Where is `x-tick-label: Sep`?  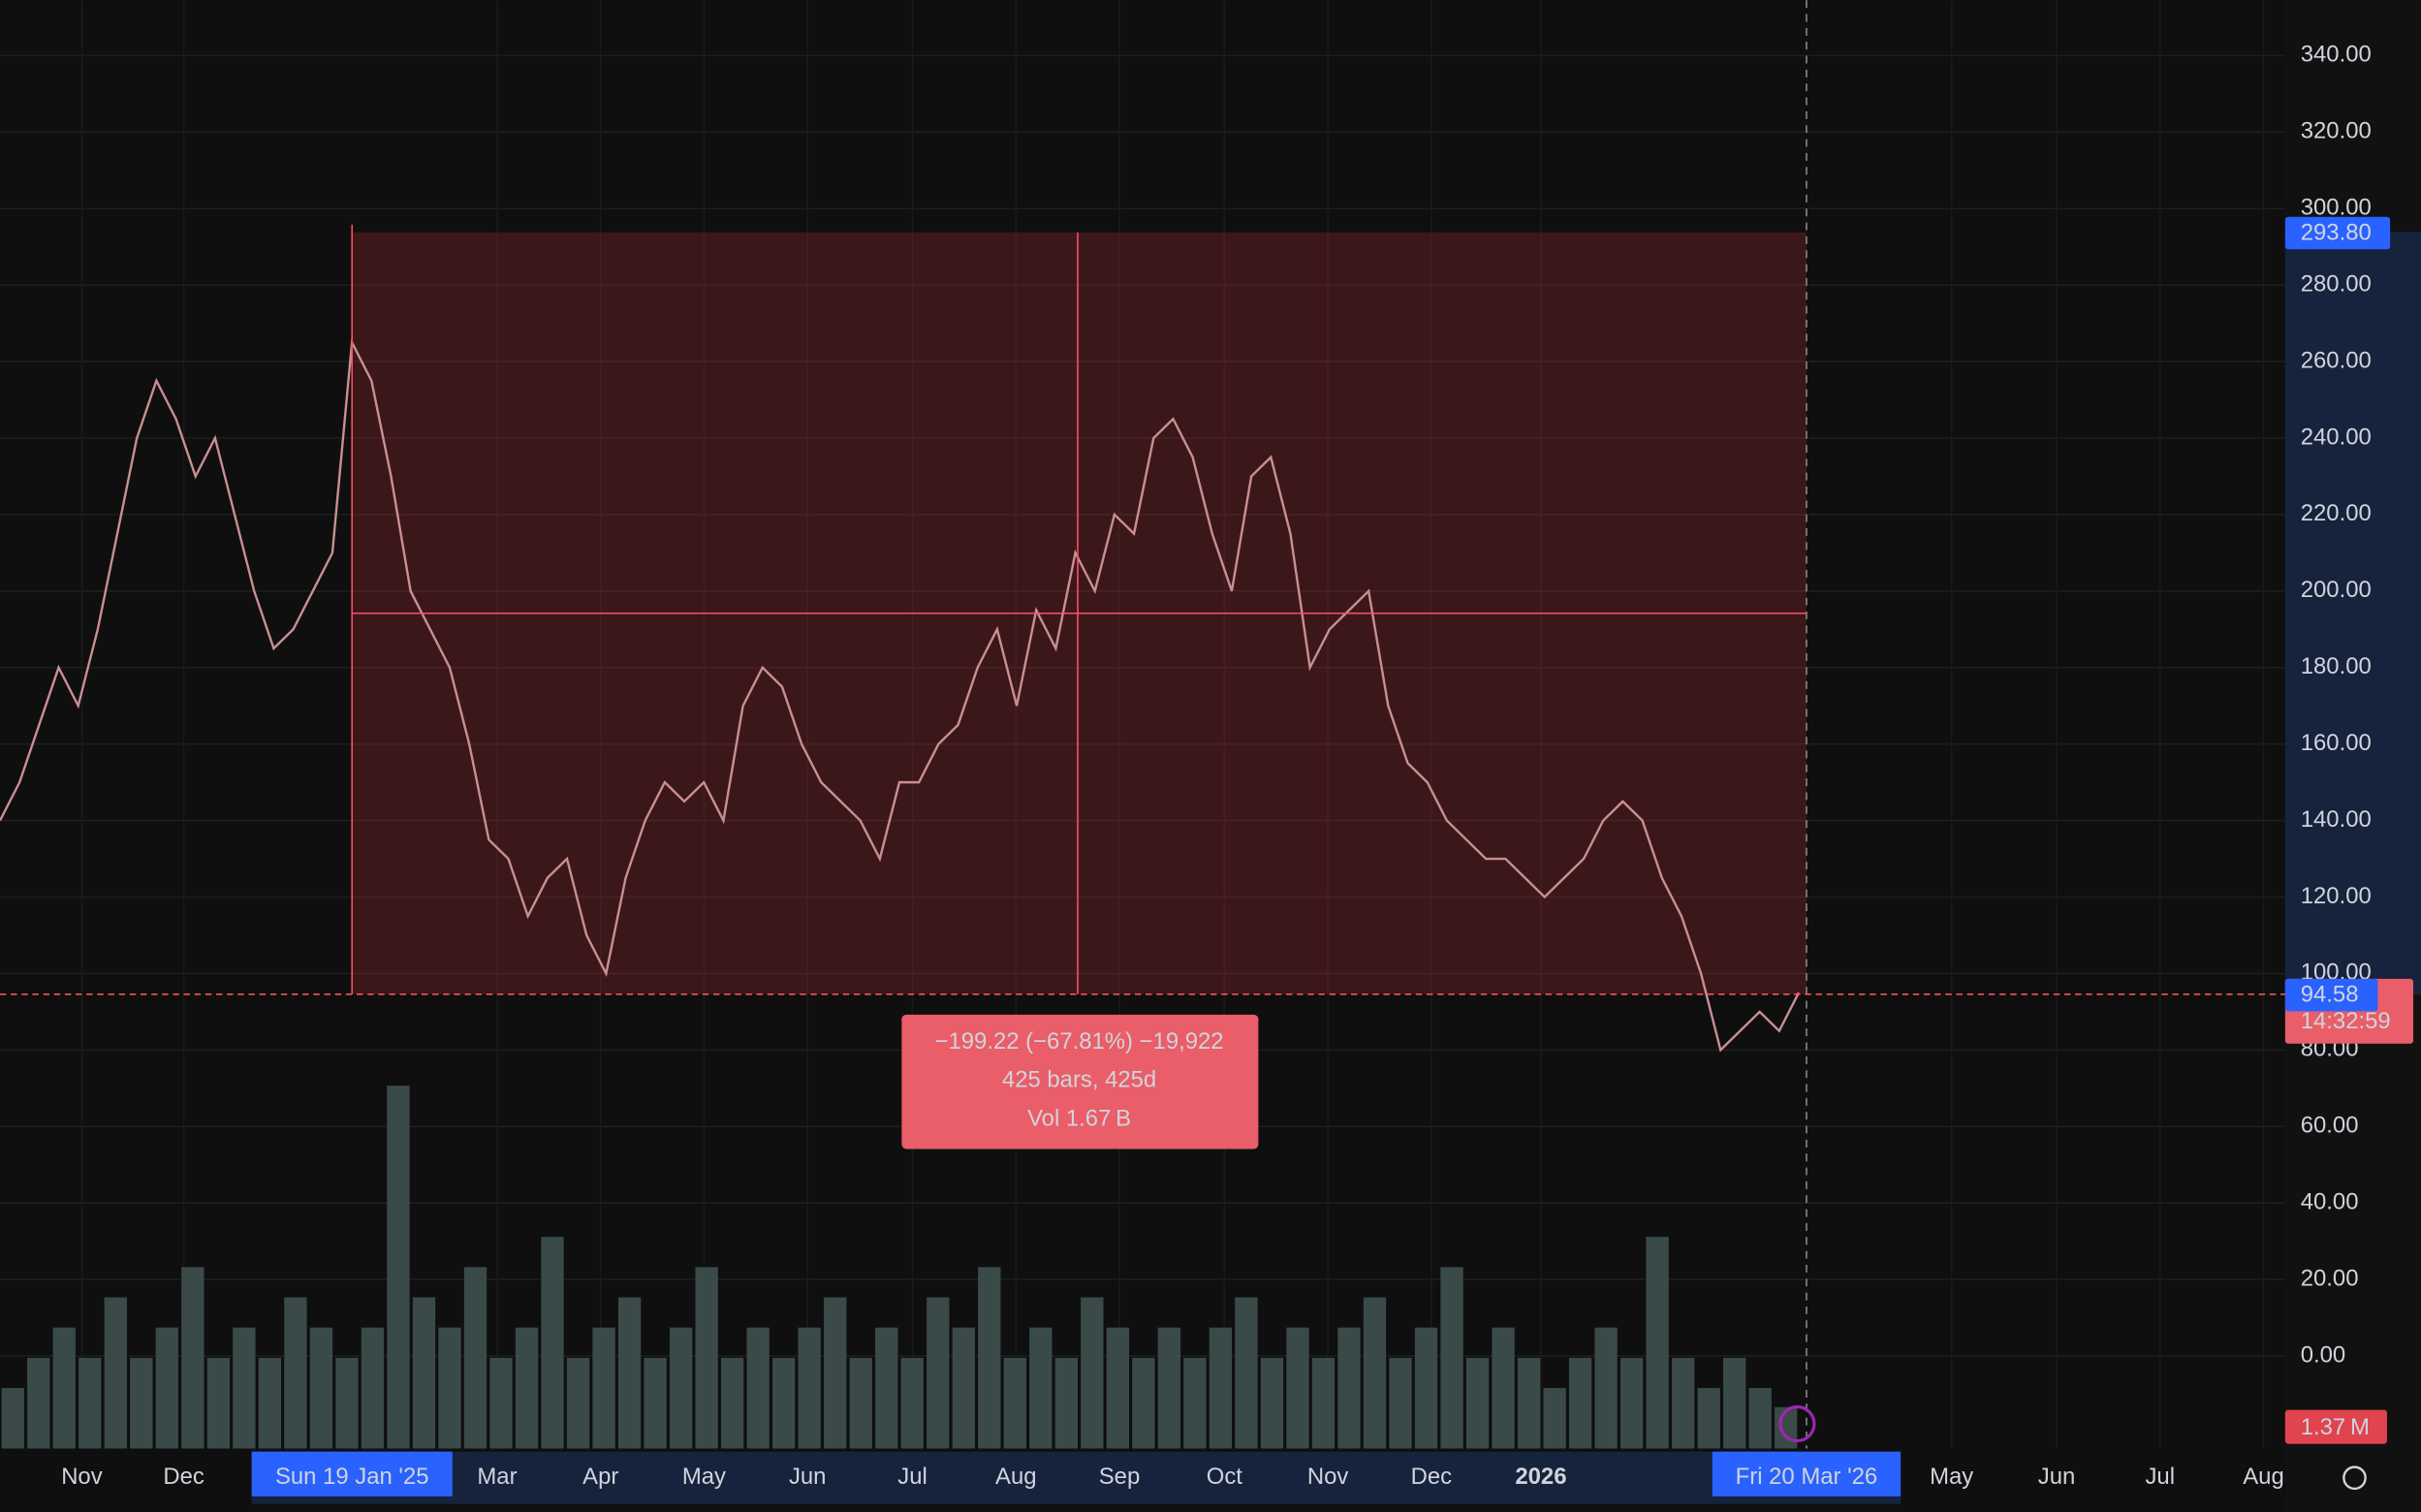 x-tick-label: Sep is located at coordinates (1119, 1477).